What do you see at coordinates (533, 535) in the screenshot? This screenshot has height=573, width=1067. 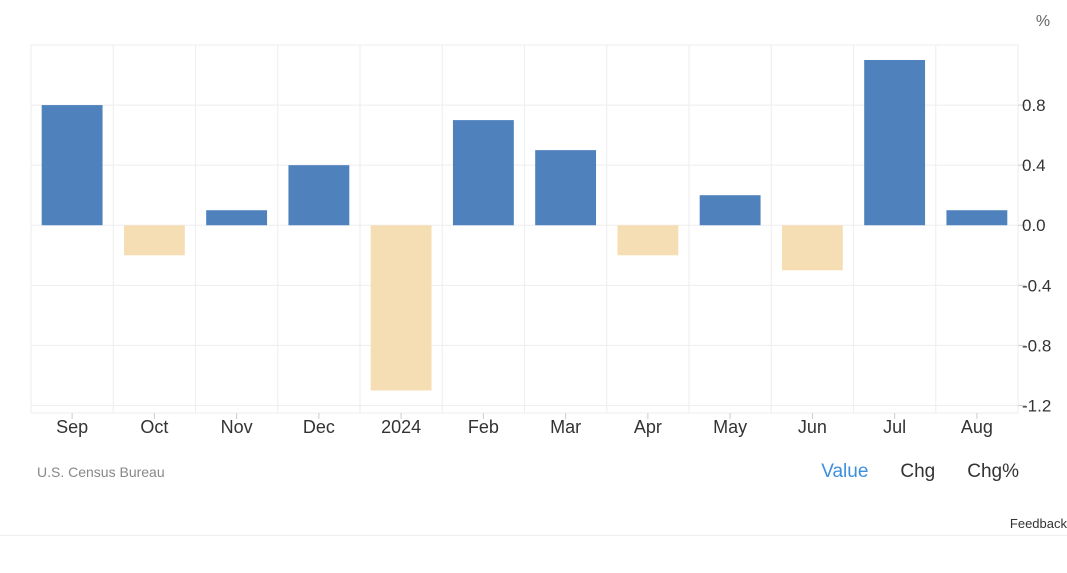 I see `divider` at bounding box center [533, 535].